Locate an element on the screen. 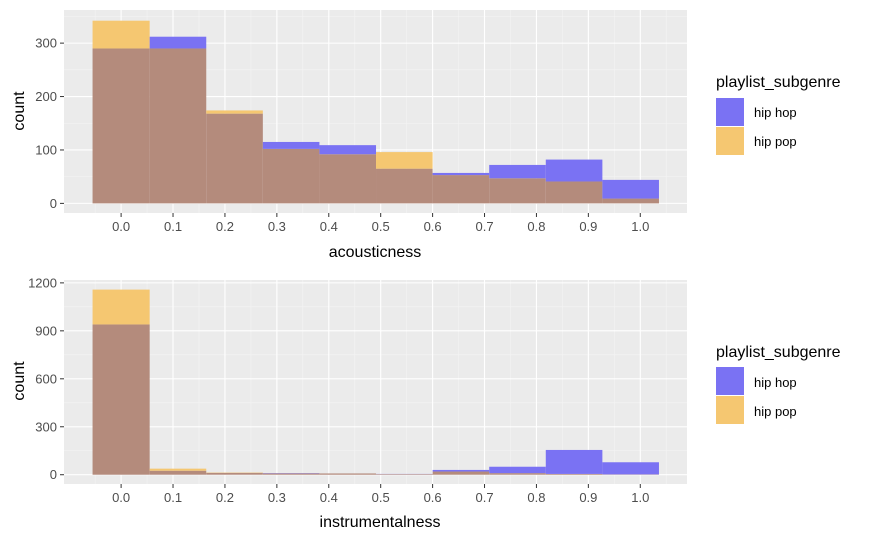 The width and height of the screenshot is (875, 540). y-axis-ticks: 0 100 200 300 is located at coordinates (49, 123).